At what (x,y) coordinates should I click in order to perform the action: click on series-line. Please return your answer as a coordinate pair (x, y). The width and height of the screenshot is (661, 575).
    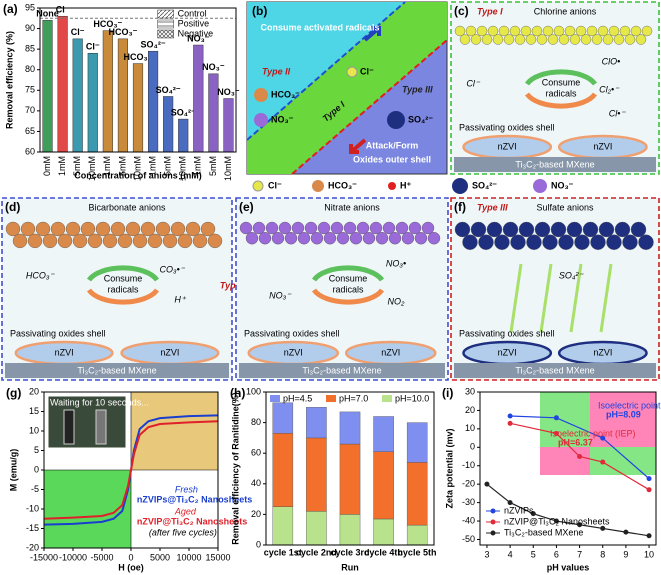
    Looking at the image, I should click on (568, 510).